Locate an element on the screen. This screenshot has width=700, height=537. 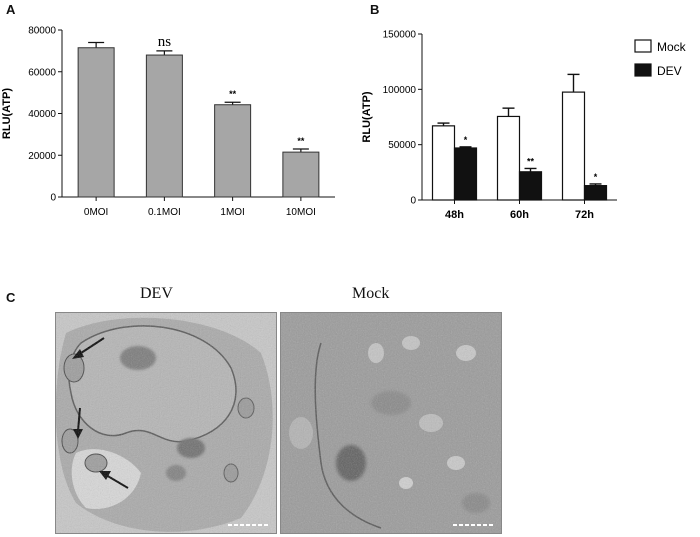
dev-micrograph-image is located at coordinates (166, 423).